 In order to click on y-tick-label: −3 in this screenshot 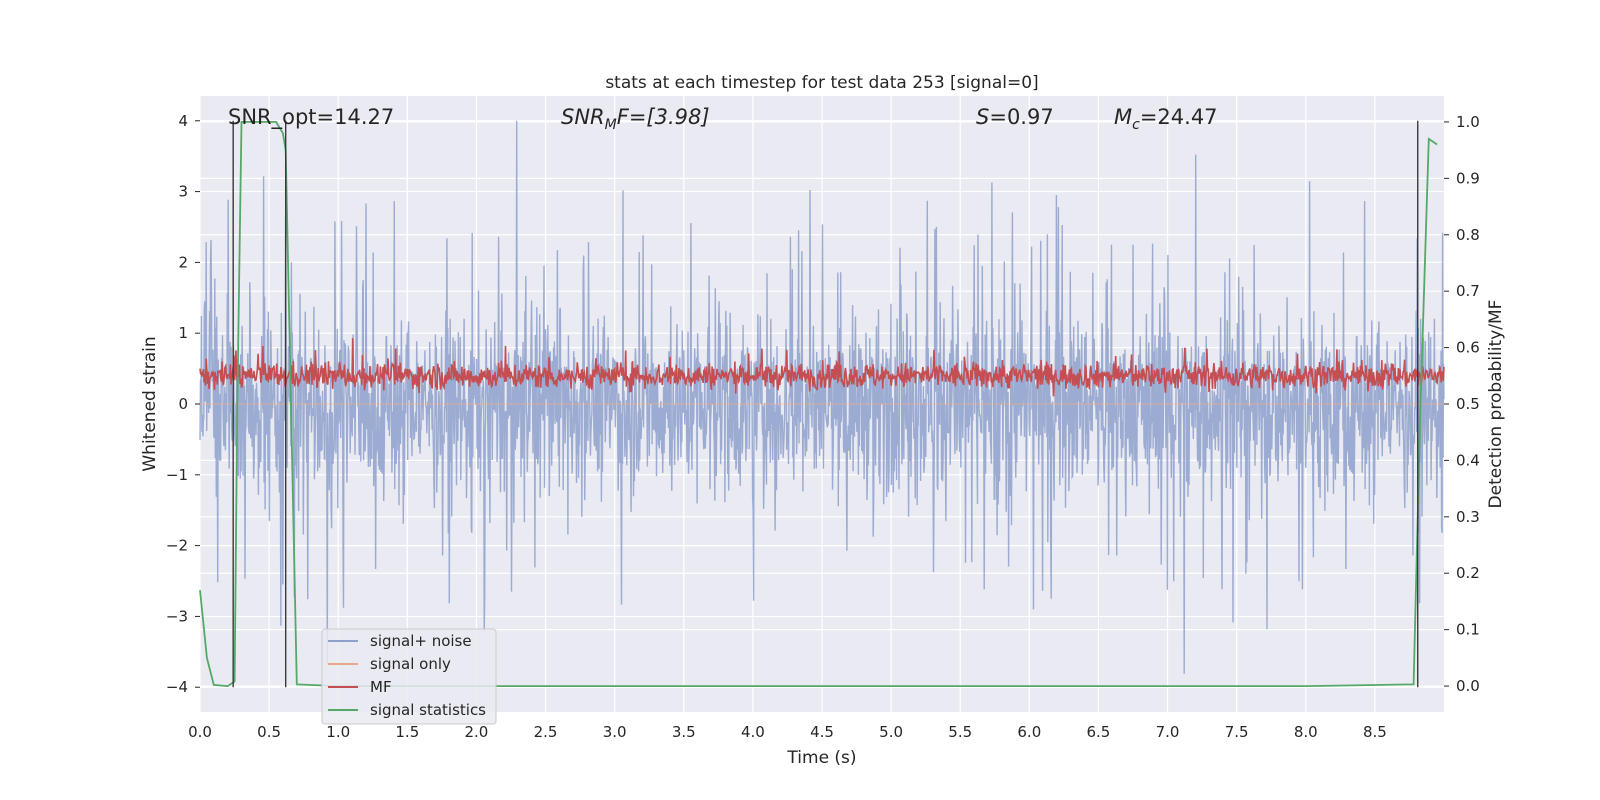, I will do `click(177, 616)`.